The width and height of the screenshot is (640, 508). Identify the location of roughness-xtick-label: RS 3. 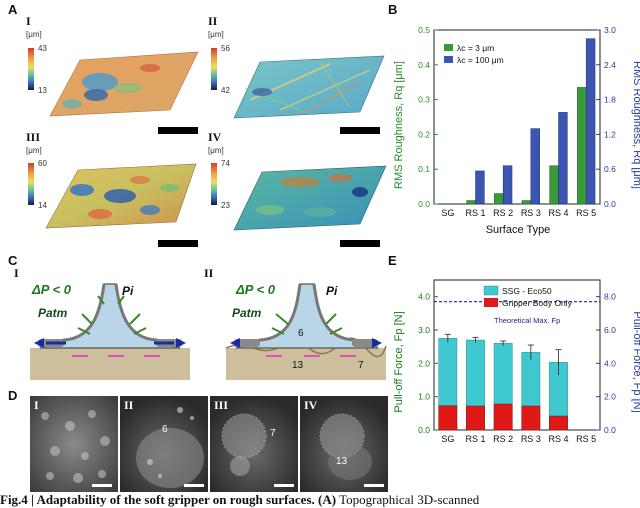
(531, 213).